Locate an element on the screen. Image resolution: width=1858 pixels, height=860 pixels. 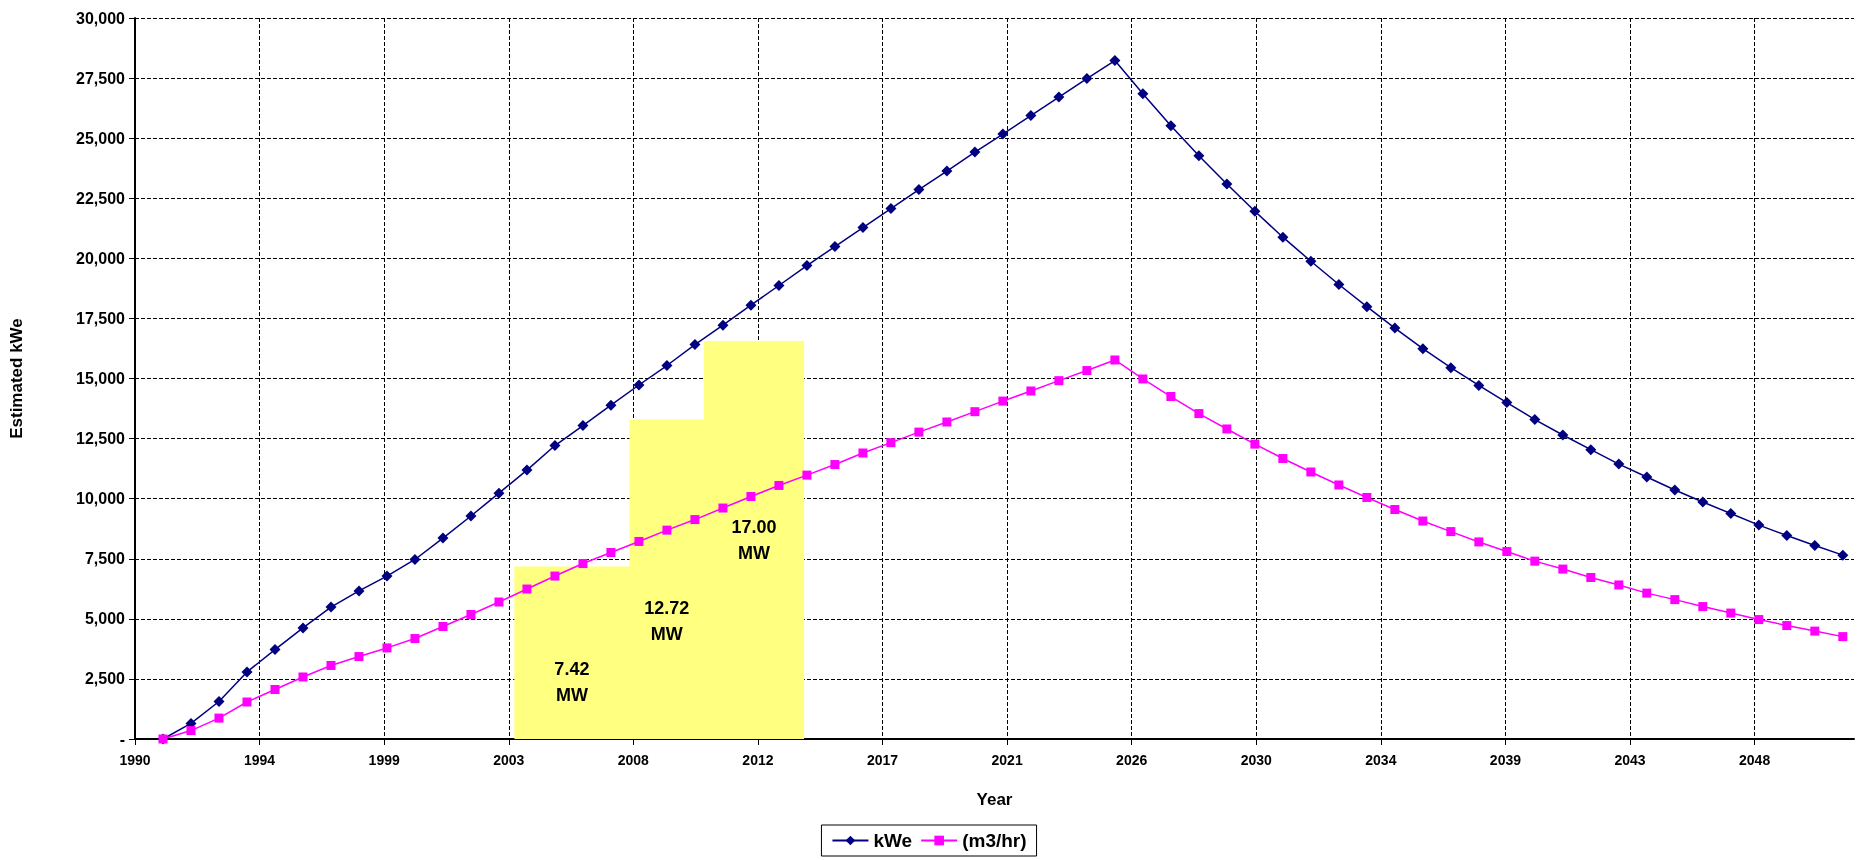
x-tick-label: 2012 is located at coordinates (758, 760).